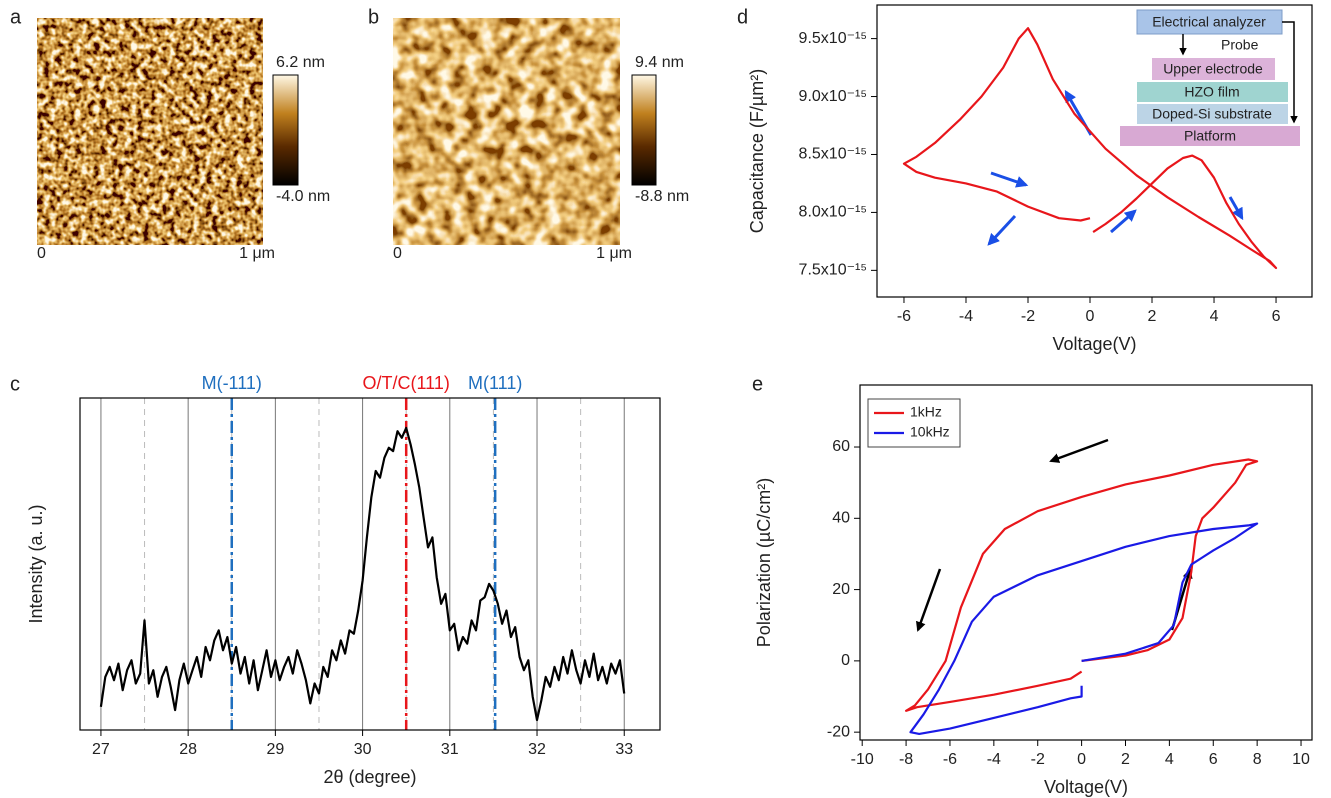 This screenshot has width=1331, height=798. I want to click on y-tick-label: -20, so click(838, 731).